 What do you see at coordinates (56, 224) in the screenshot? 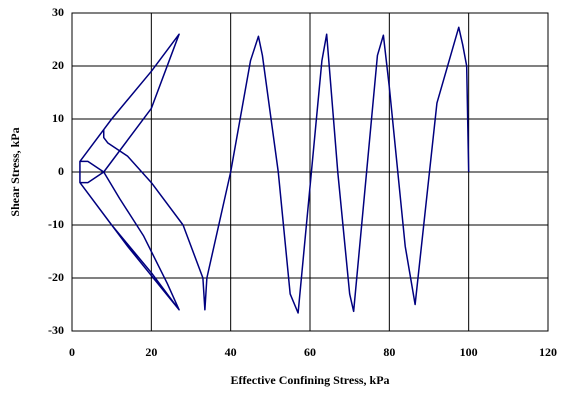
I see `y-tick-label: -10` at bounding box center [56, 224].